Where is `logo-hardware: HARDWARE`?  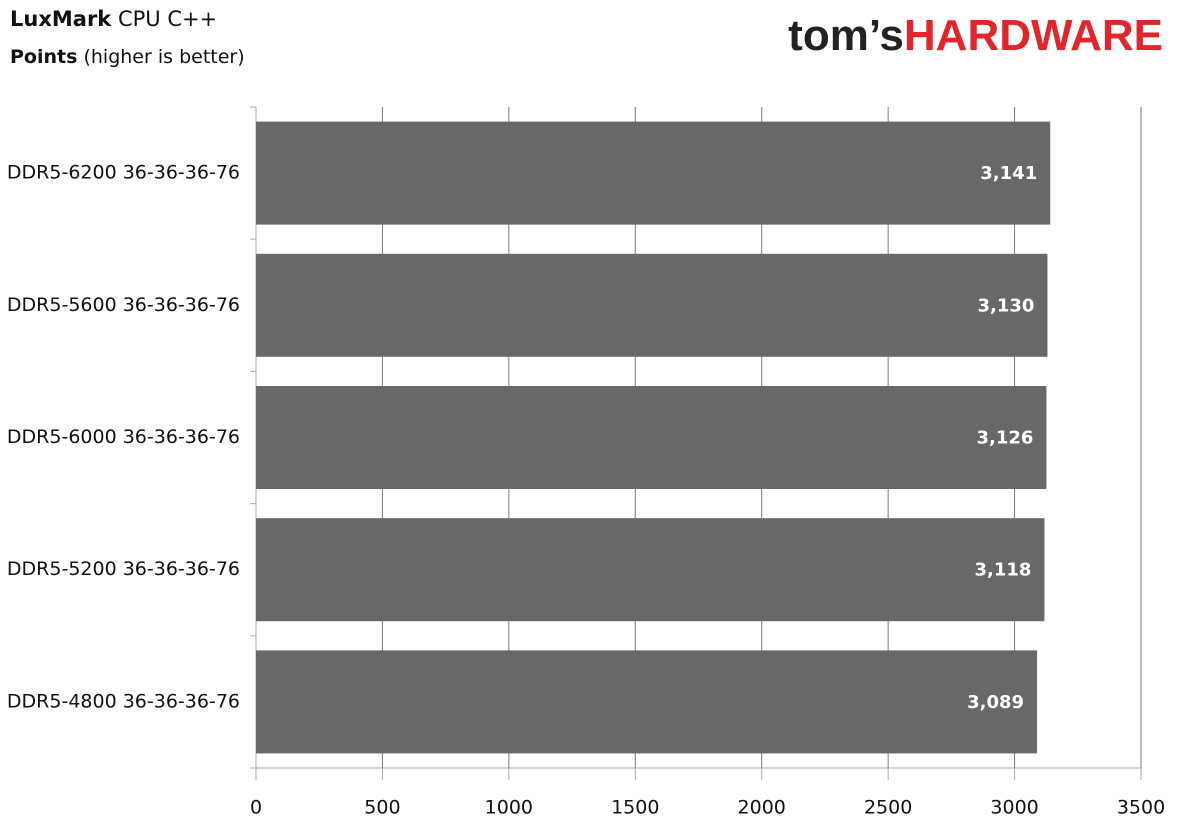 logo-hardware: HARDWARE is located at coordinates (1033, 35).